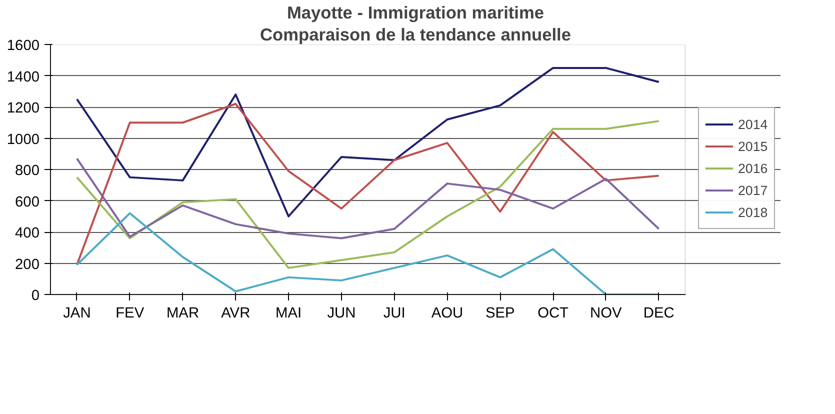 Image resolution: width=835 pixels, height=414 pixels. Describe the element at coordinates (183, 314) in the screenshot. I see `x-tick-label: MAR` at that location.